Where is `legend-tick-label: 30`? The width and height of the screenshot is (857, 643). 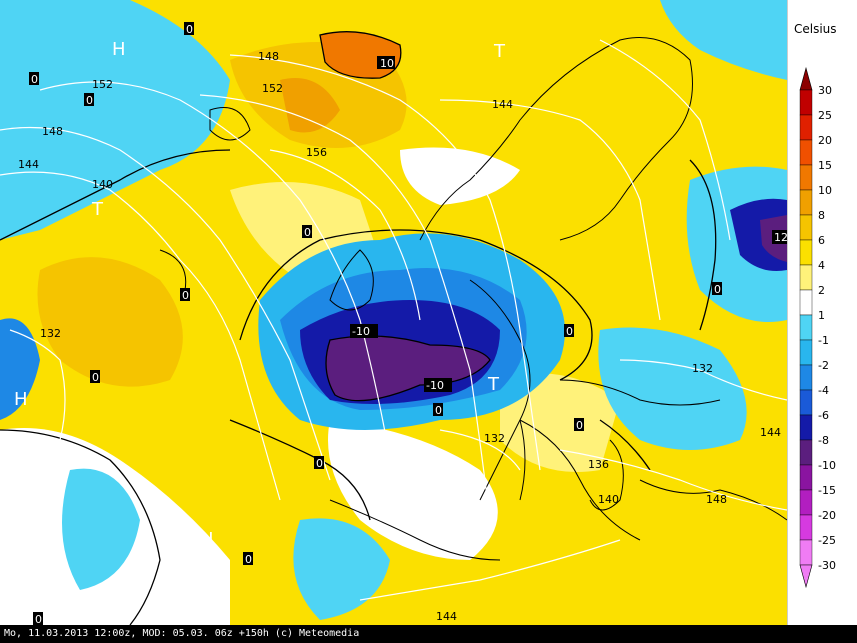 legend-tick-label: 30 is located at coordinates (825, 90).